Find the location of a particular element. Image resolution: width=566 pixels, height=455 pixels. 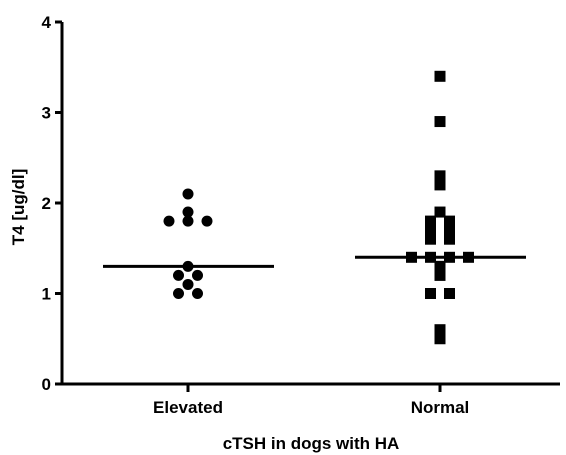

x-tick-label: Elevated is located at coordinates (188, 407).